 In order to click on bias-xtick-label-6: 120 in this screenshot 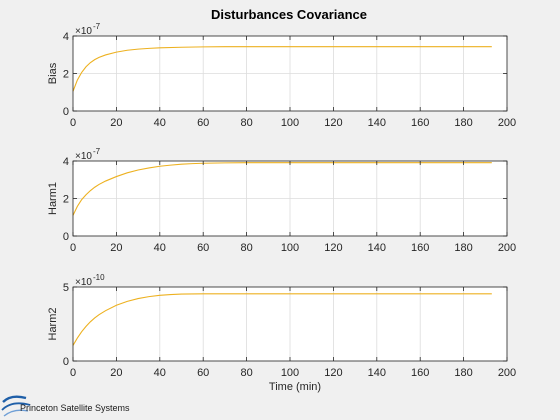, I will do `click(333, 123)`.